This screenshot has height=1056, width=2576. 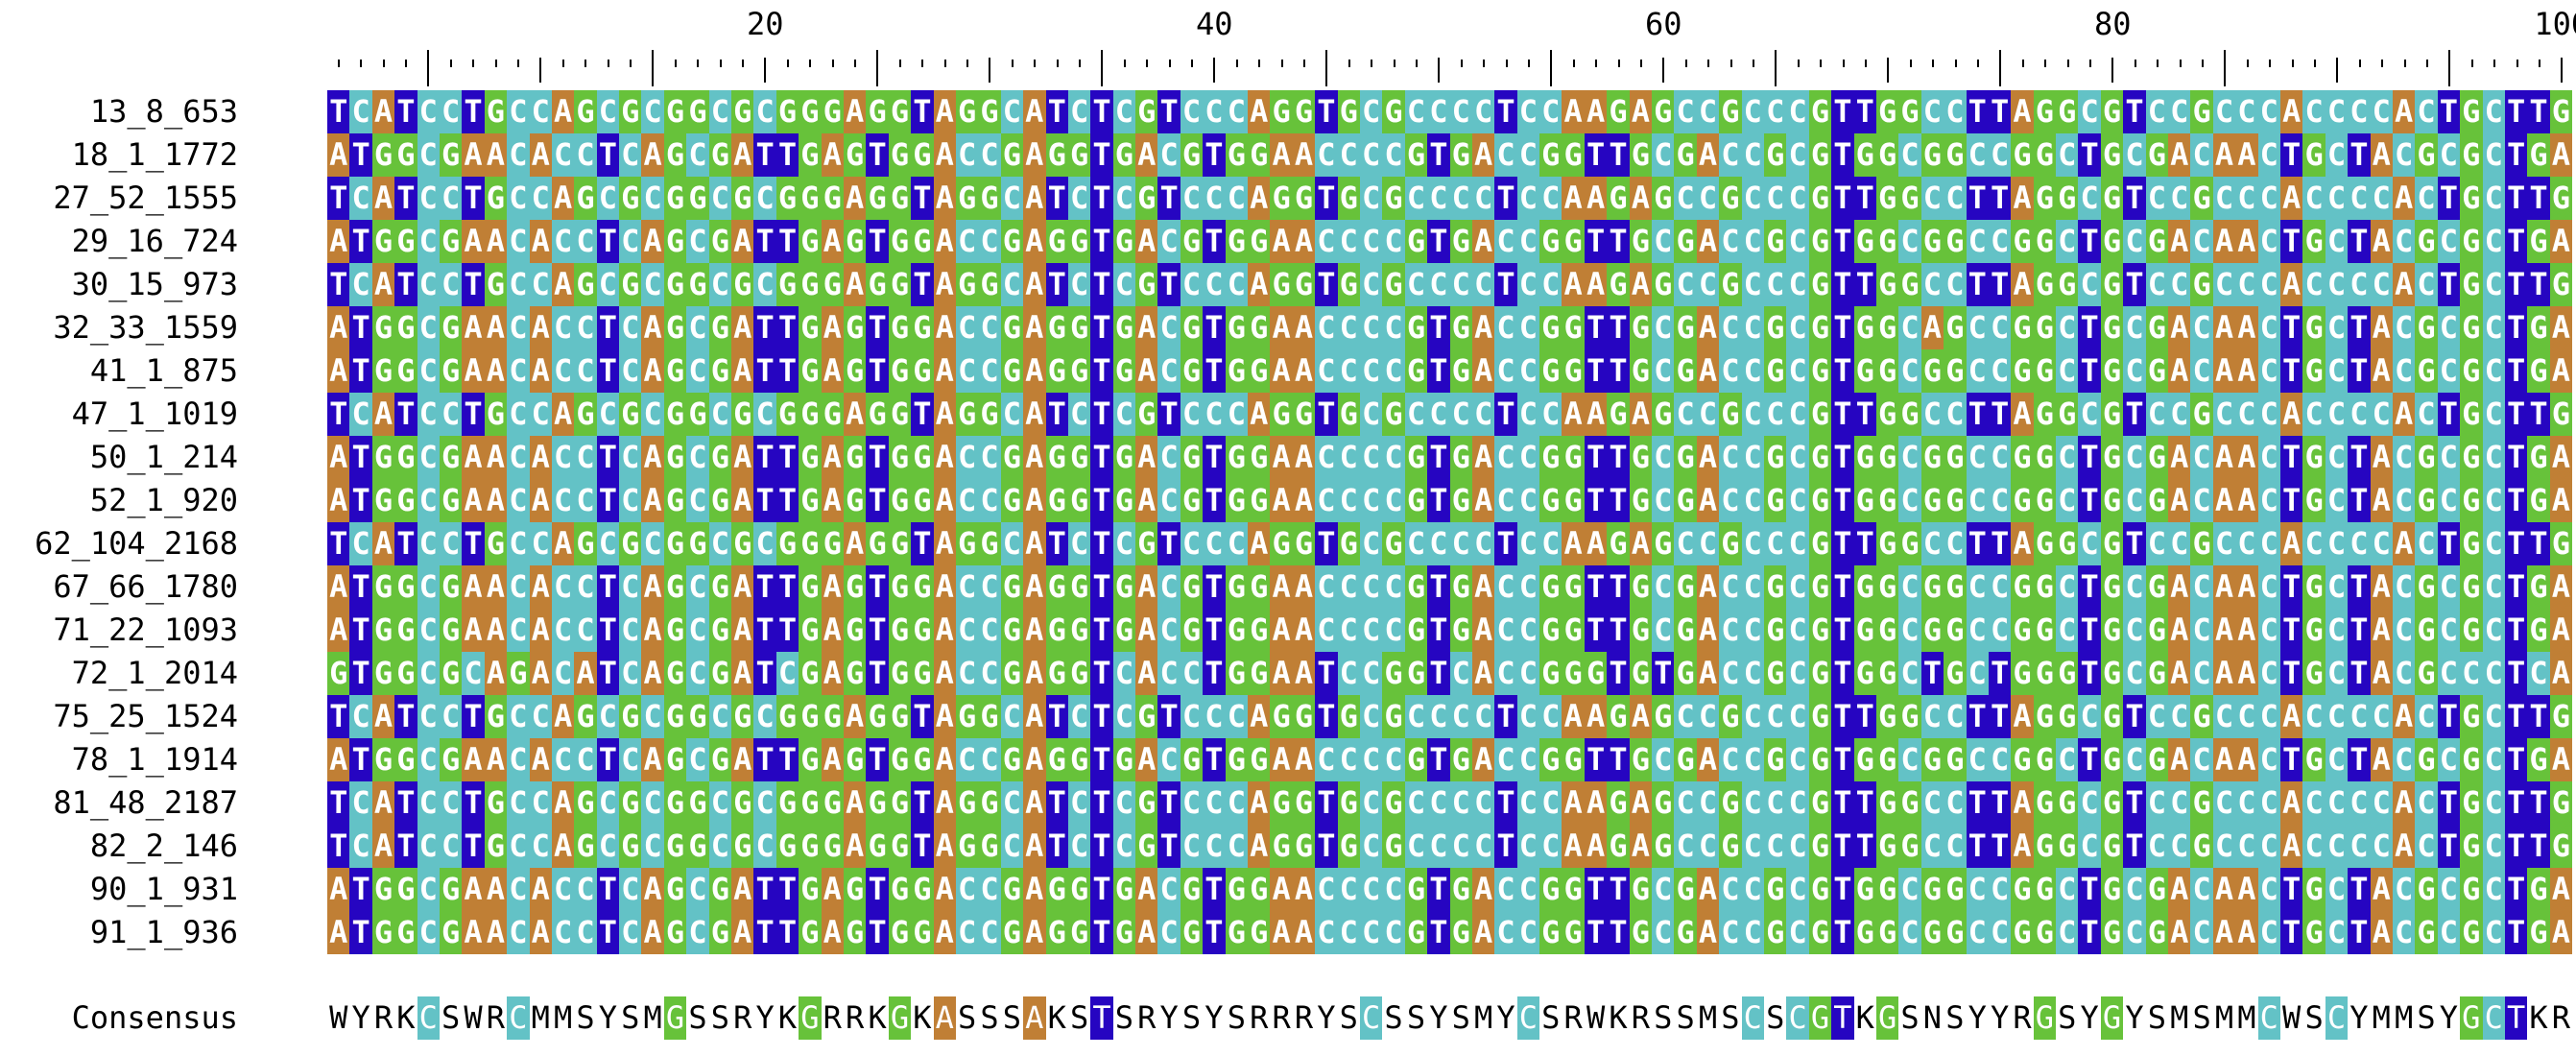 I want to click on sequence-name: 71_22_1093, so click(x=145, y=630).